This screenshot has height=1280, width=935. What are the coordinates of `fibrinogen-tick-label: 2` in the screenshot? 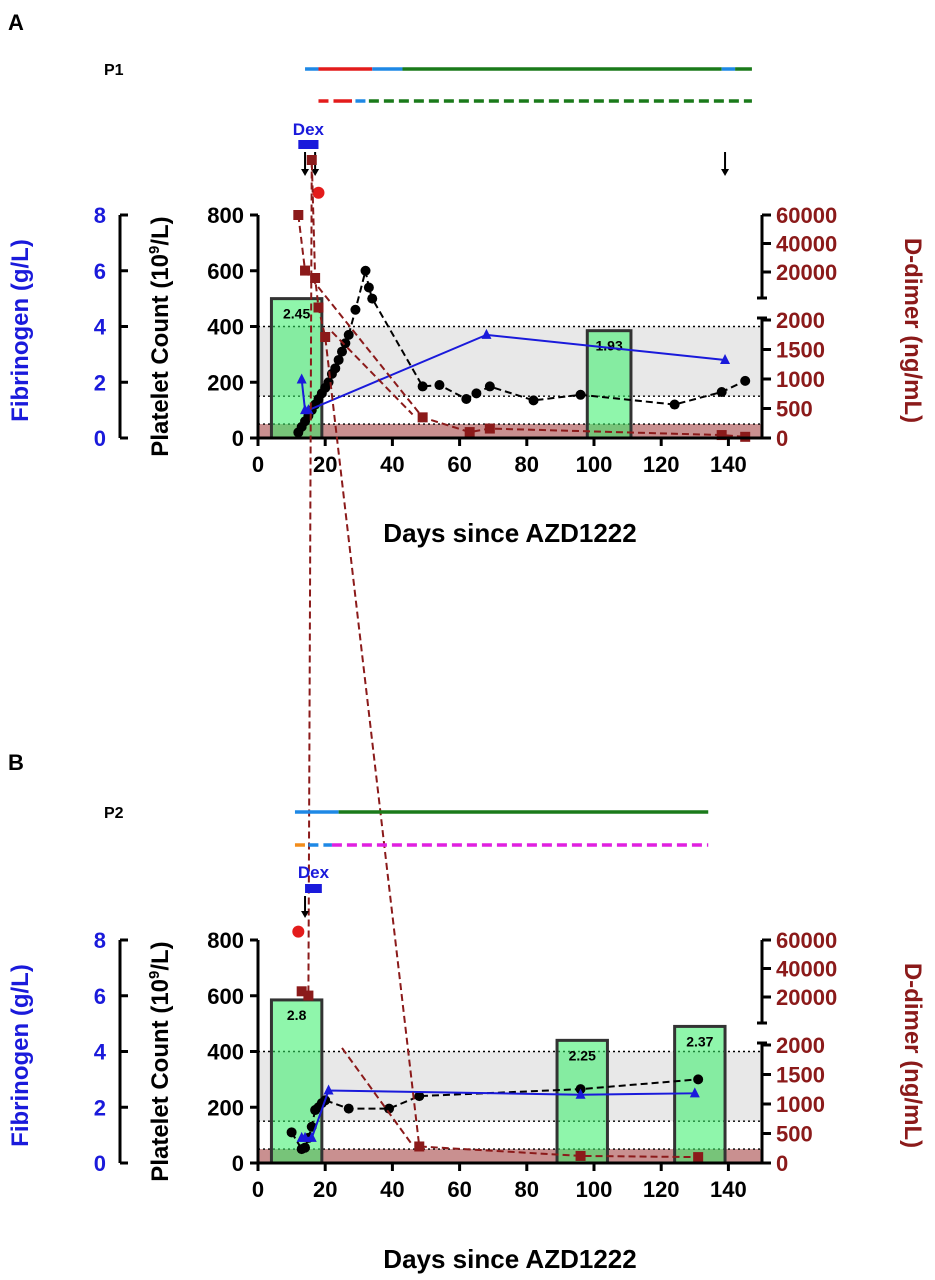 It's located at (100, 1107).